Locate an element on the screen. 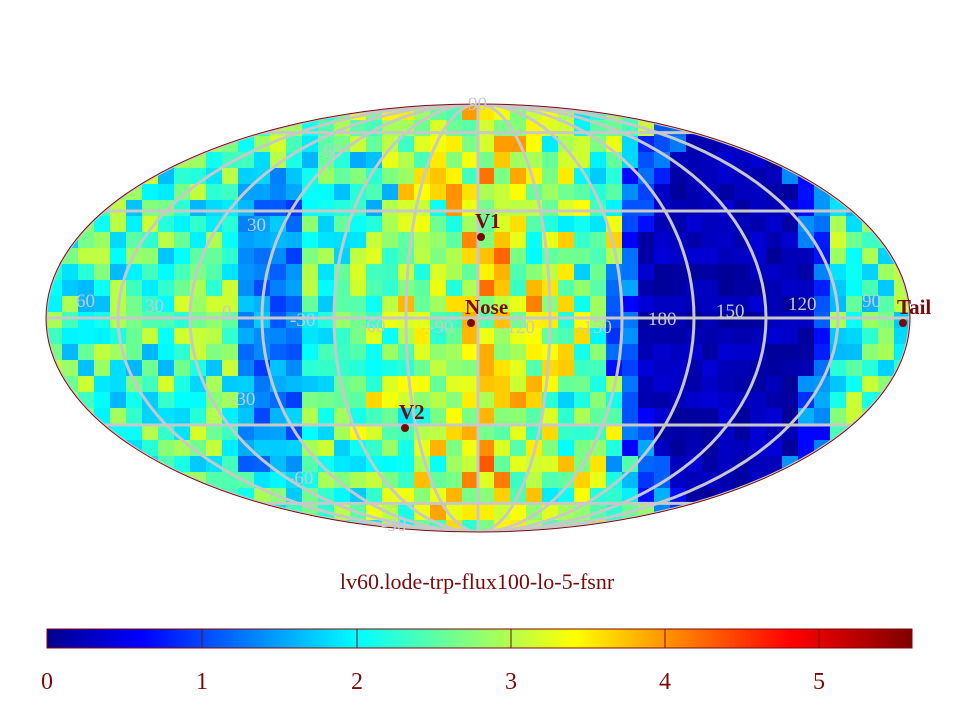 This screenshot has height=720, width=960. marker-tail: Tail is located at coordinates (914, 311).